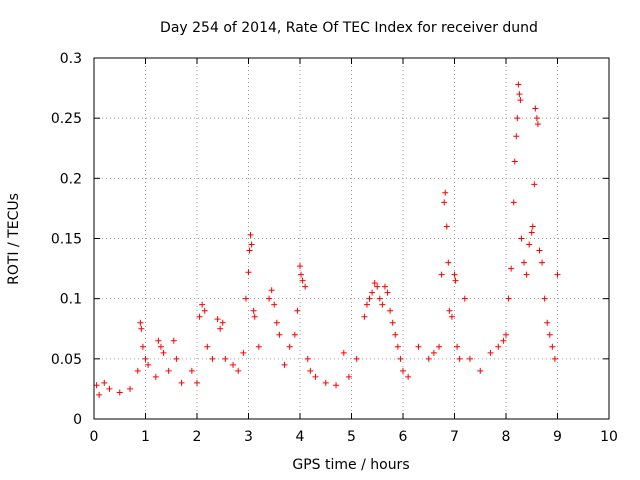 The width and height of the screenshot is (640, 480). I want to click on x-tick-label: 0, so click(94, 437).